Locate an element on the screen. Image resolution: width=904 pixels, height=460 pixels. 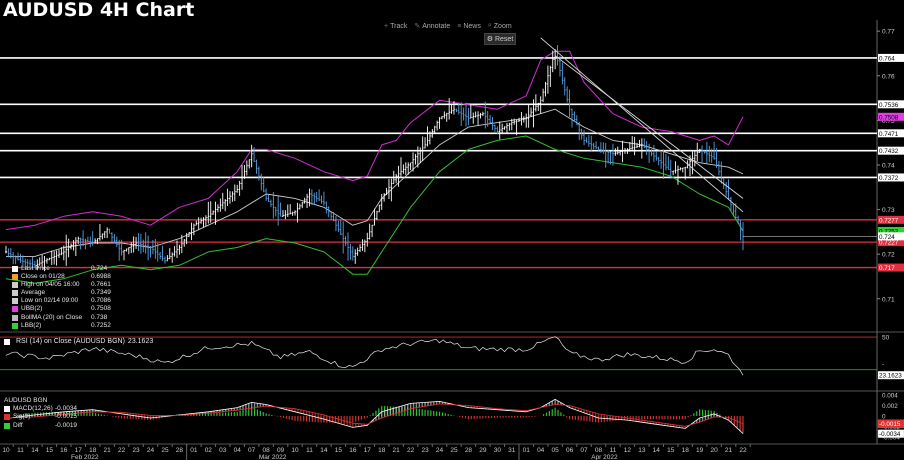
rsi-tag-label: 23.1623 is located at coordinates (890, 376).